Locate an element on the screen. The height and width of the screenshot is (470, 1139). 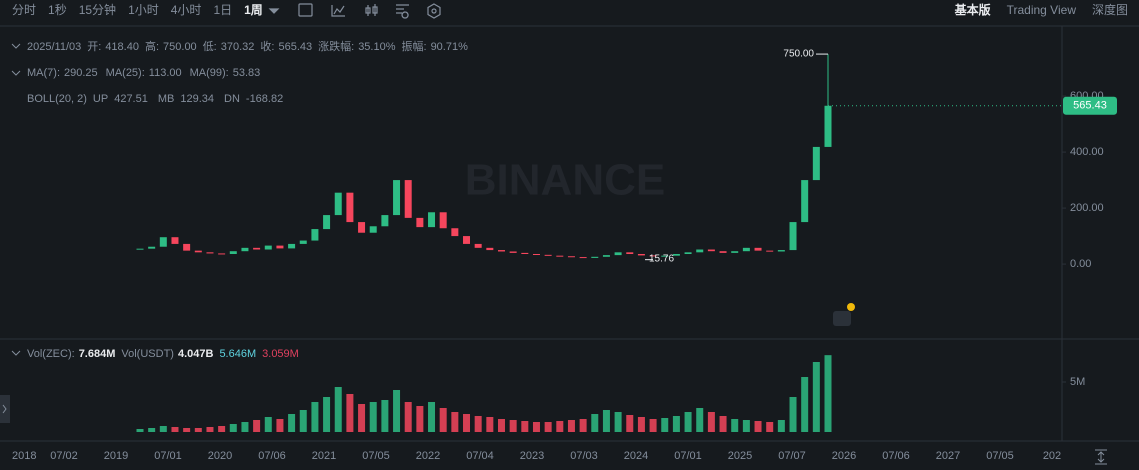
volume-label: Vol(USDT) is located at coordinates (147, 354).